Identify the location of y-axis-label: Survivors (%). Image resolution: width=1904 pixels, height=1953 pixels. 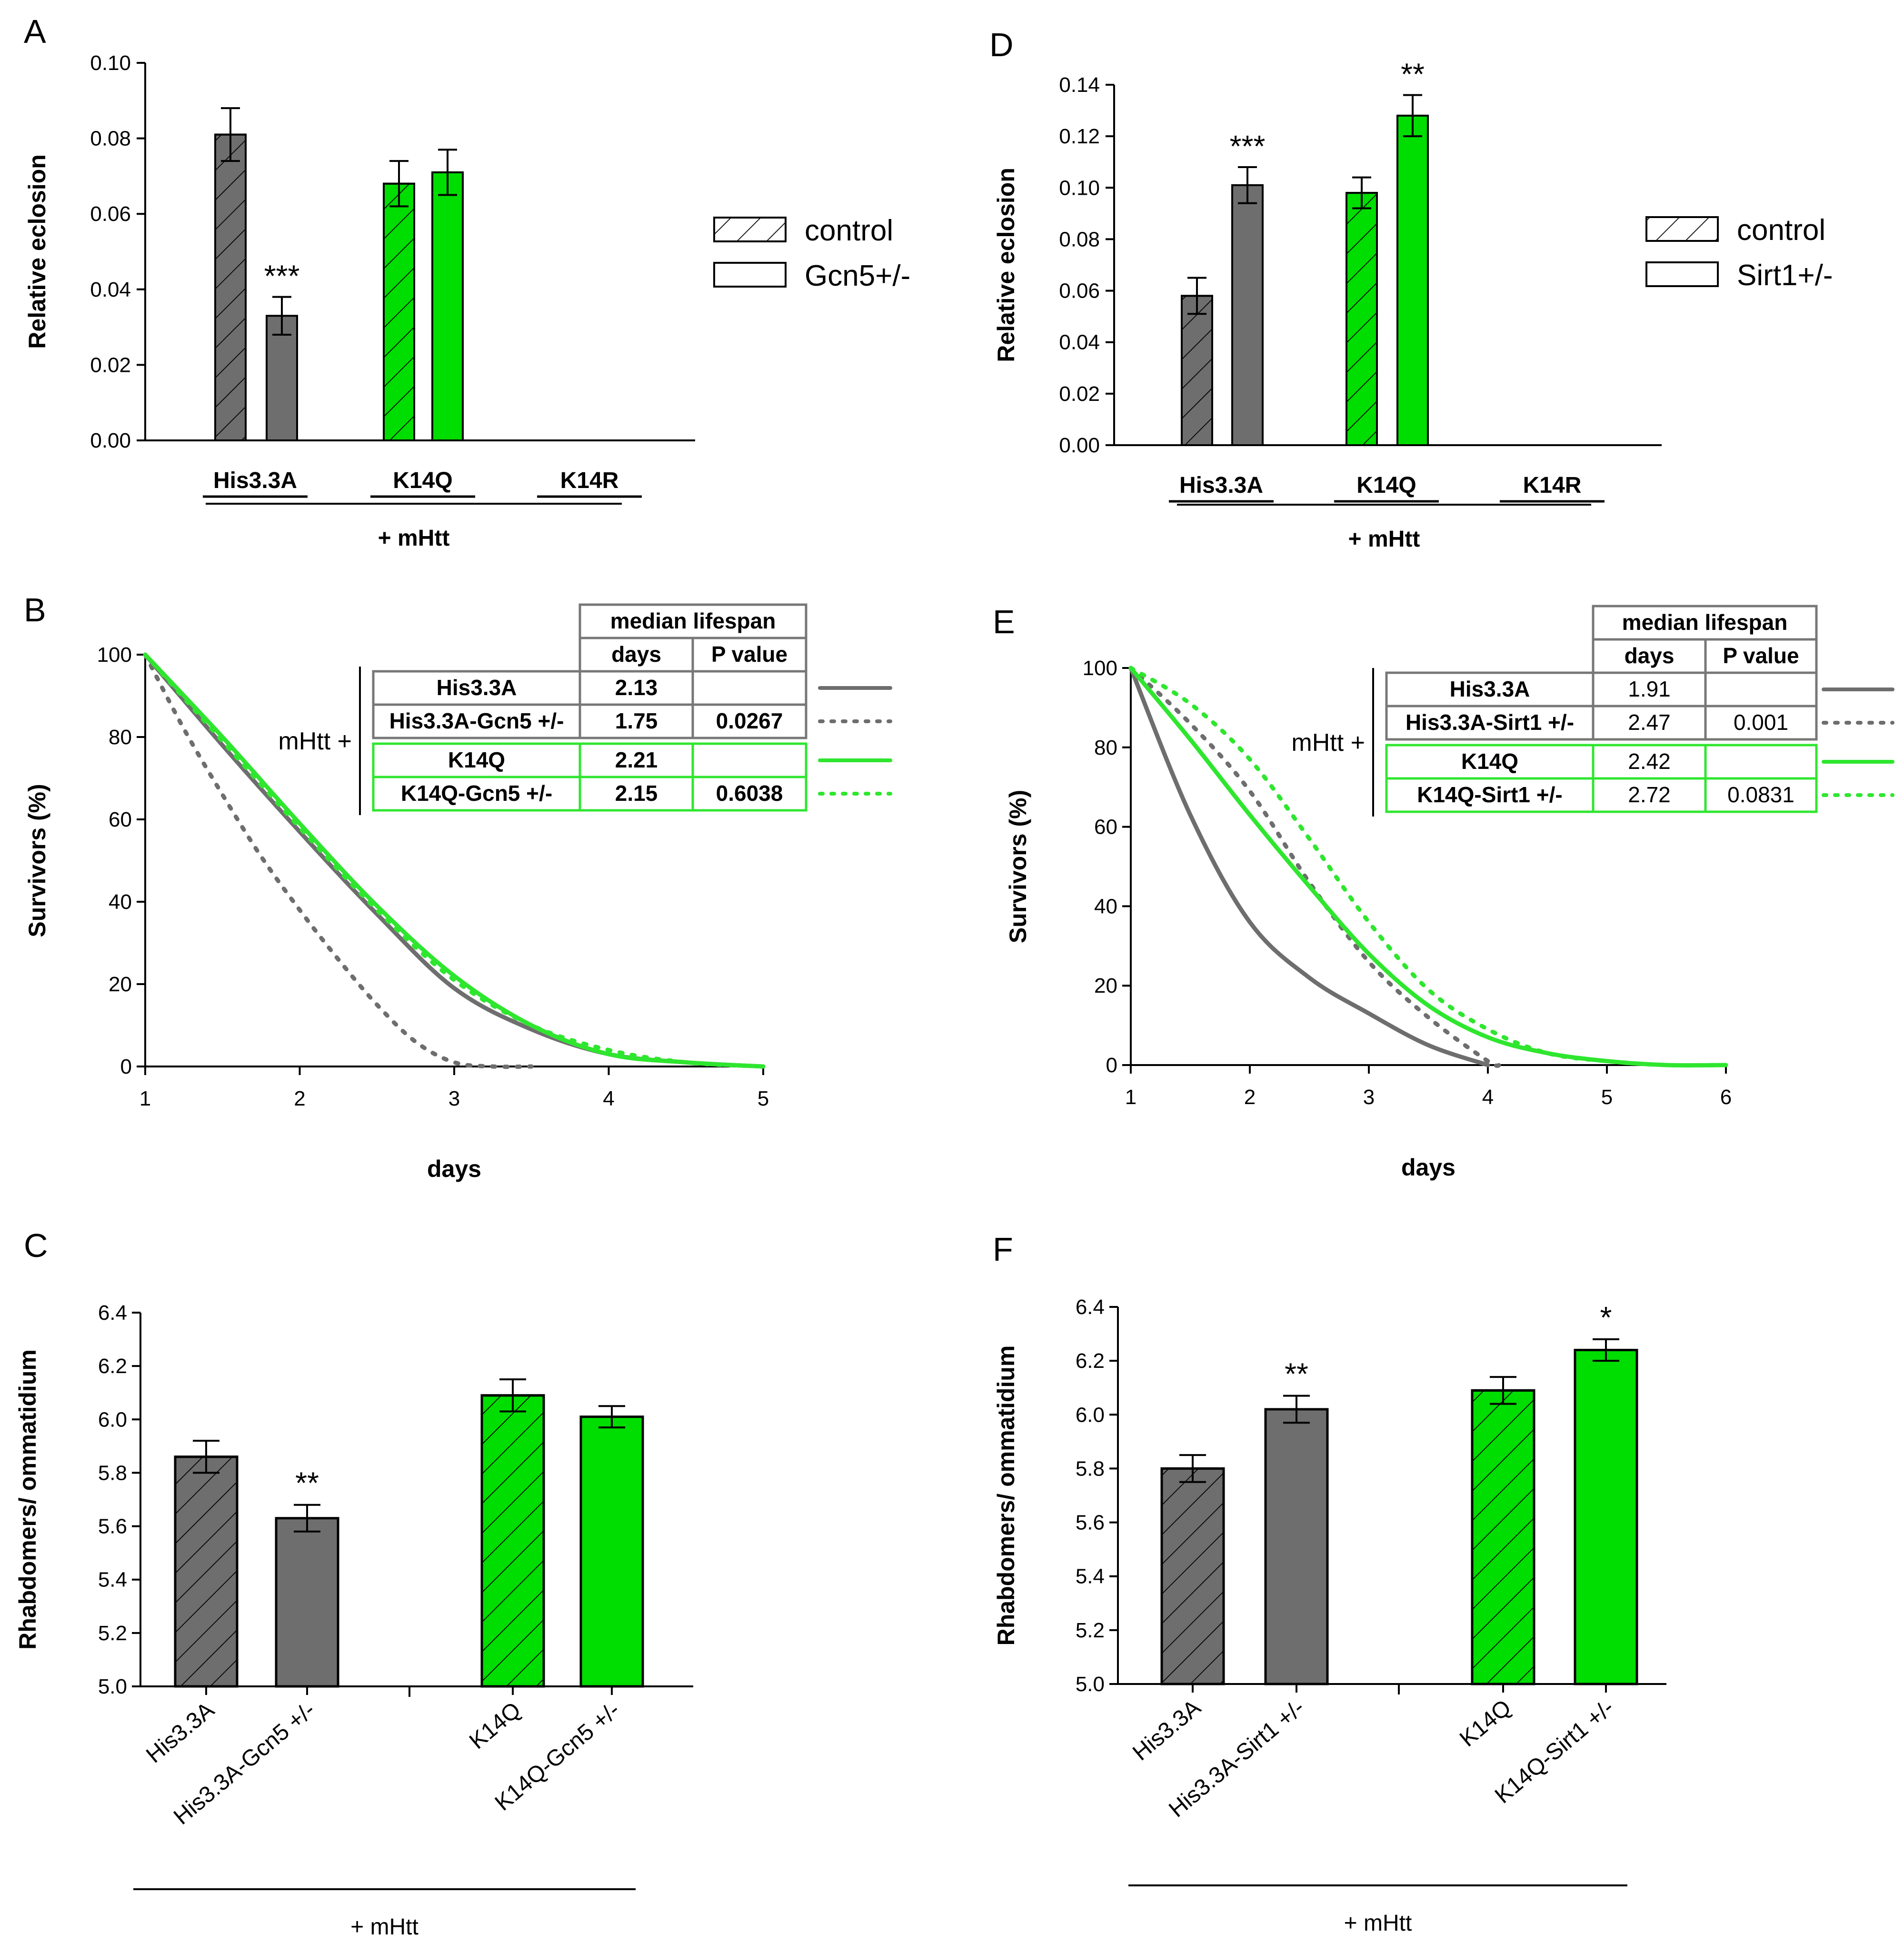
(37, 860).